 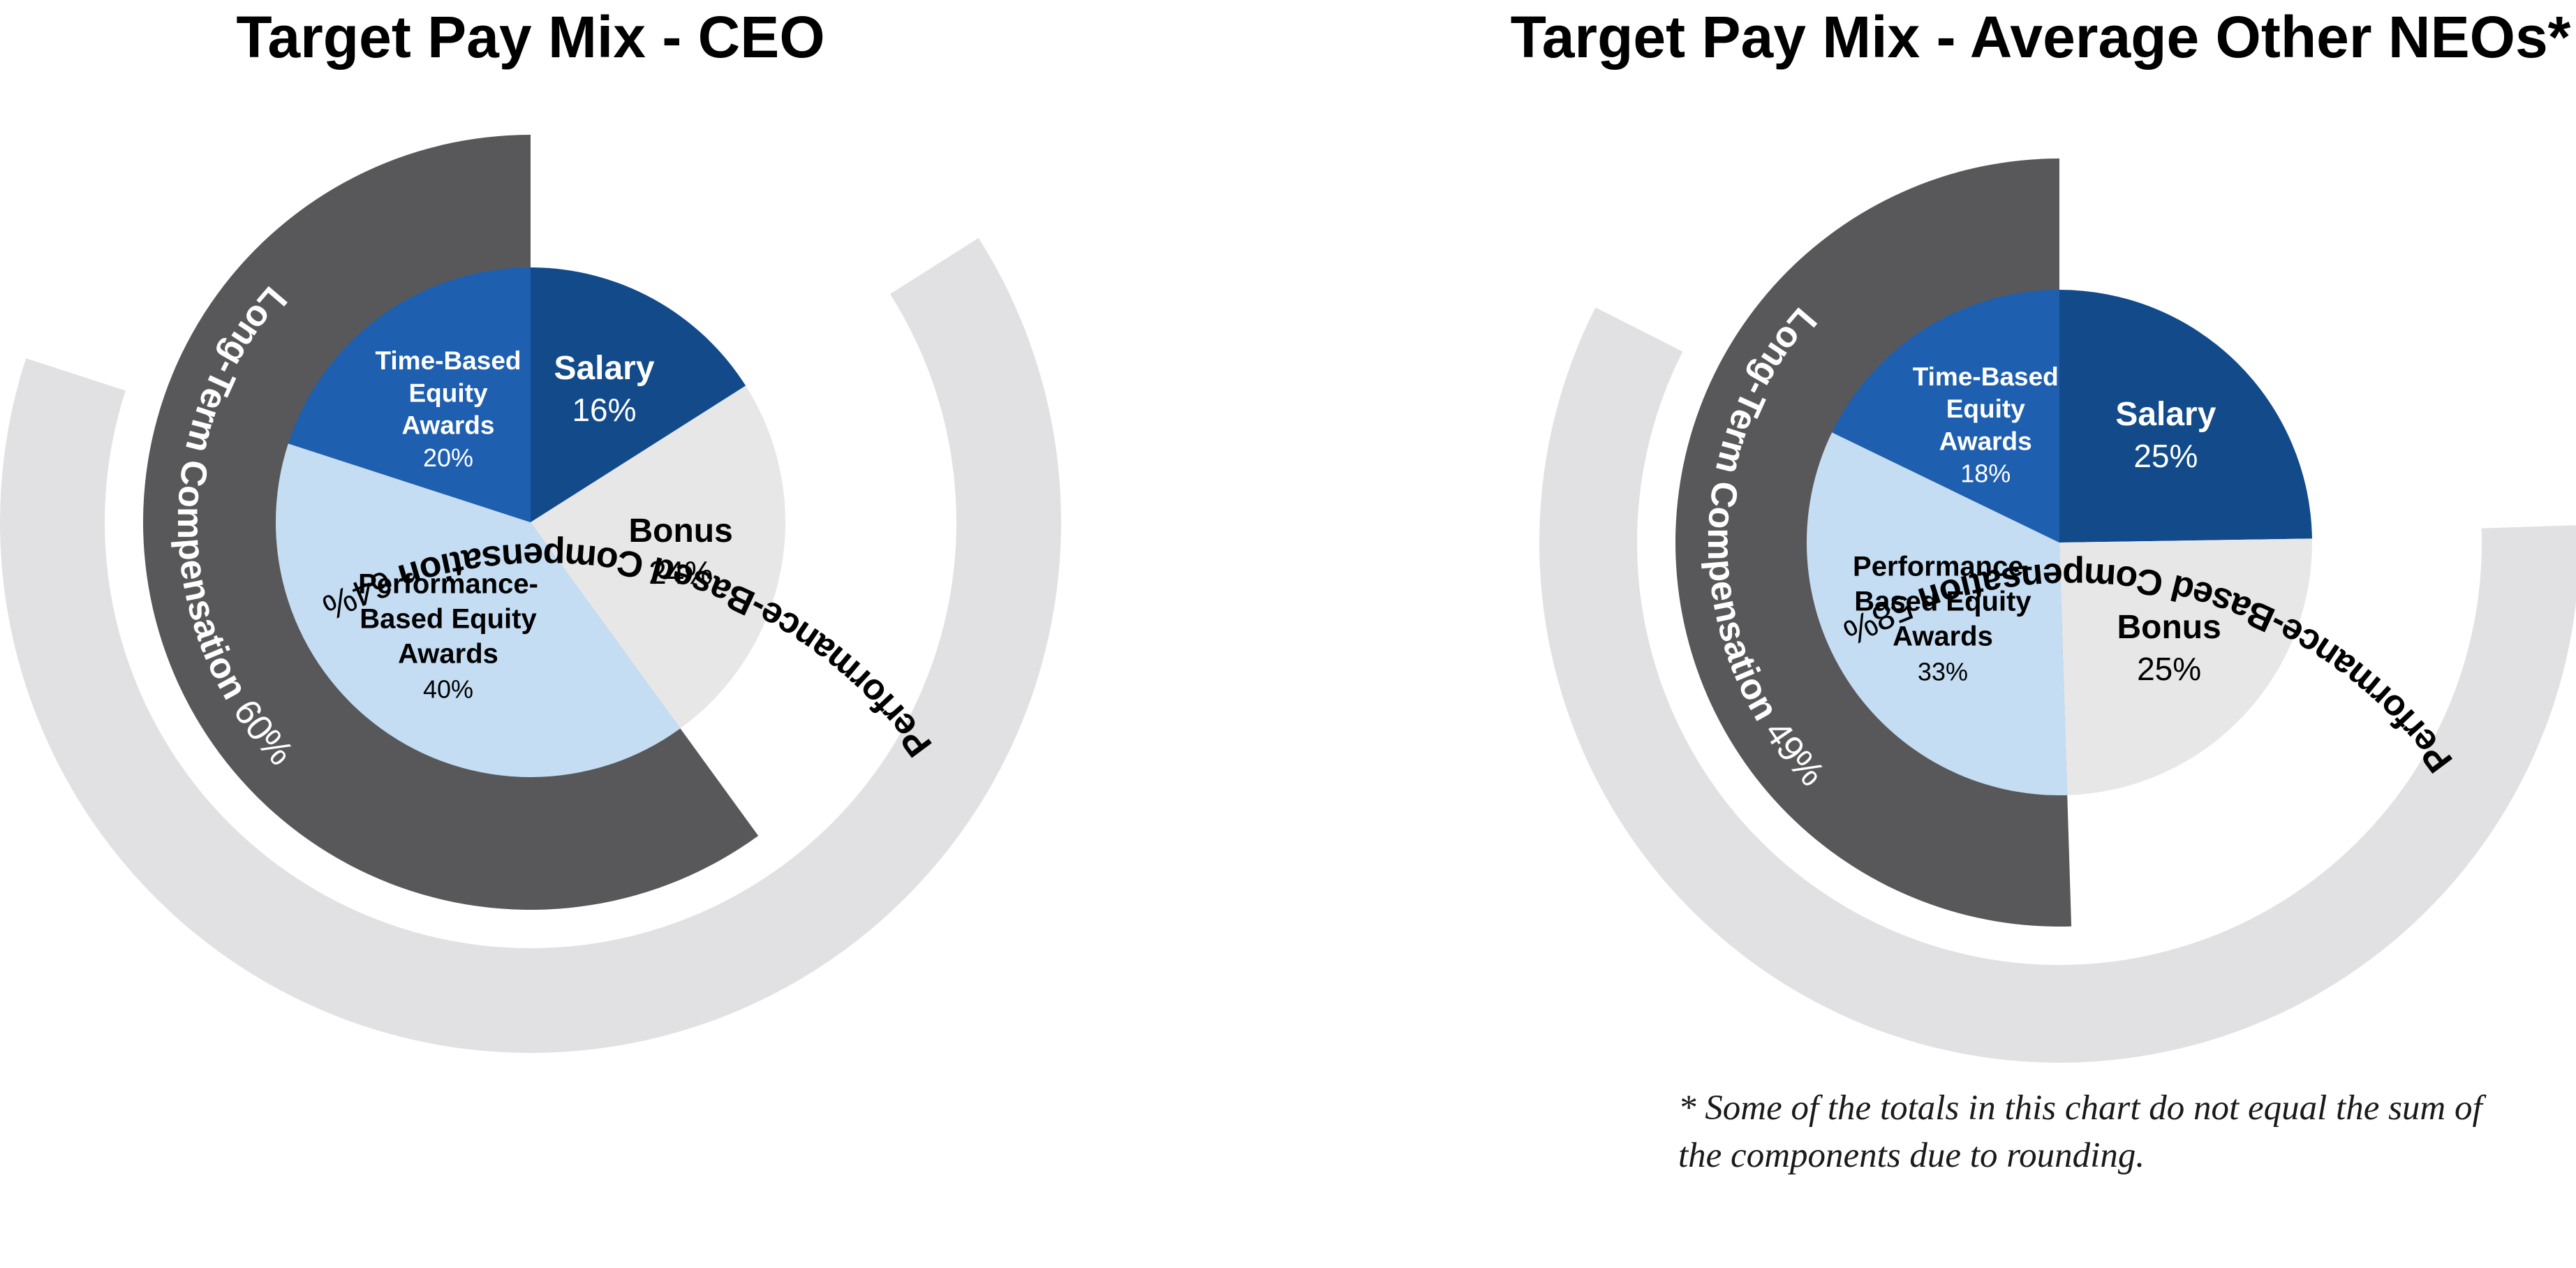 I want to click on slice-label-salary: Salary 16%, so click(x=604, y=389).